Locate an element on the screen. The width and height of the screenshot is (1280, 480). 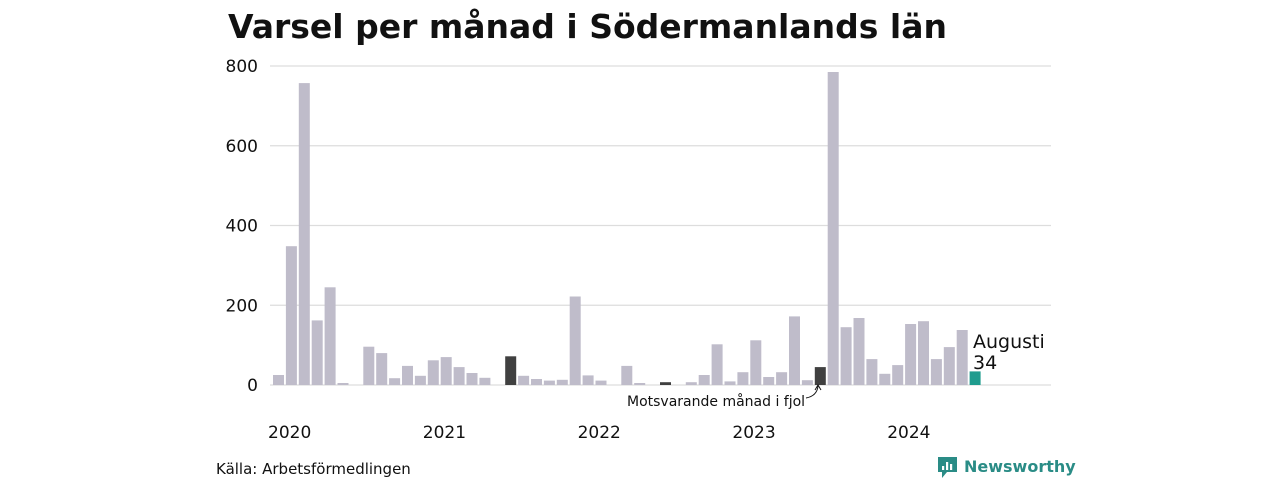
x-axis: 2020 2021 2022 2023 2024 is located at coordinates (599, 433).